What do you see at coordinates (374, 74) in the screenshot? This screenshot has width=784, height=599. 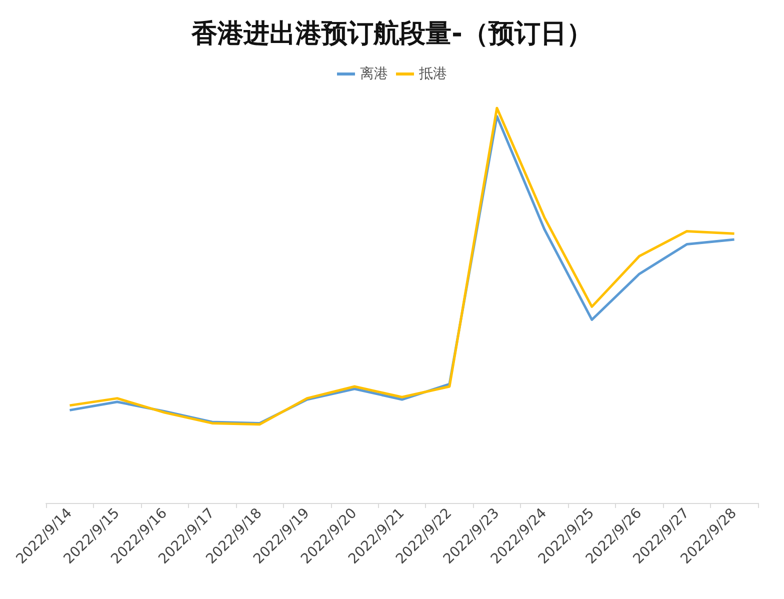 I see `legend-label: 离港` at bounding box center [374, 74].